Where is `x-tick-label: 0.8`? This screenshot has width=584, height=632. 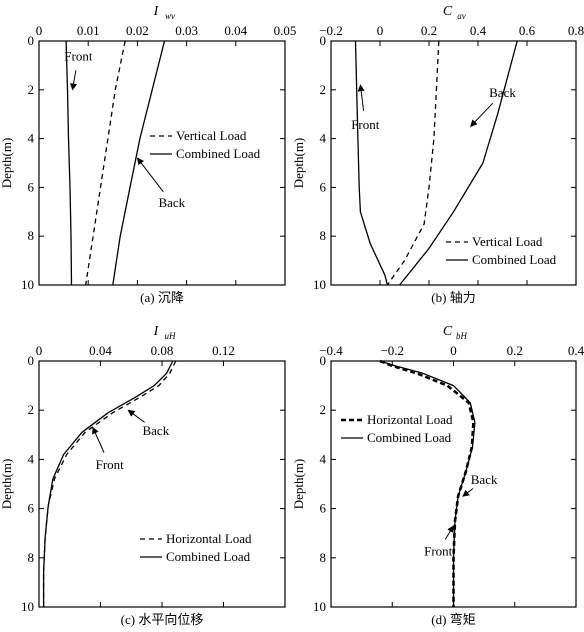 x-tick-label: 0.8 is located at coordinates (576, 30).